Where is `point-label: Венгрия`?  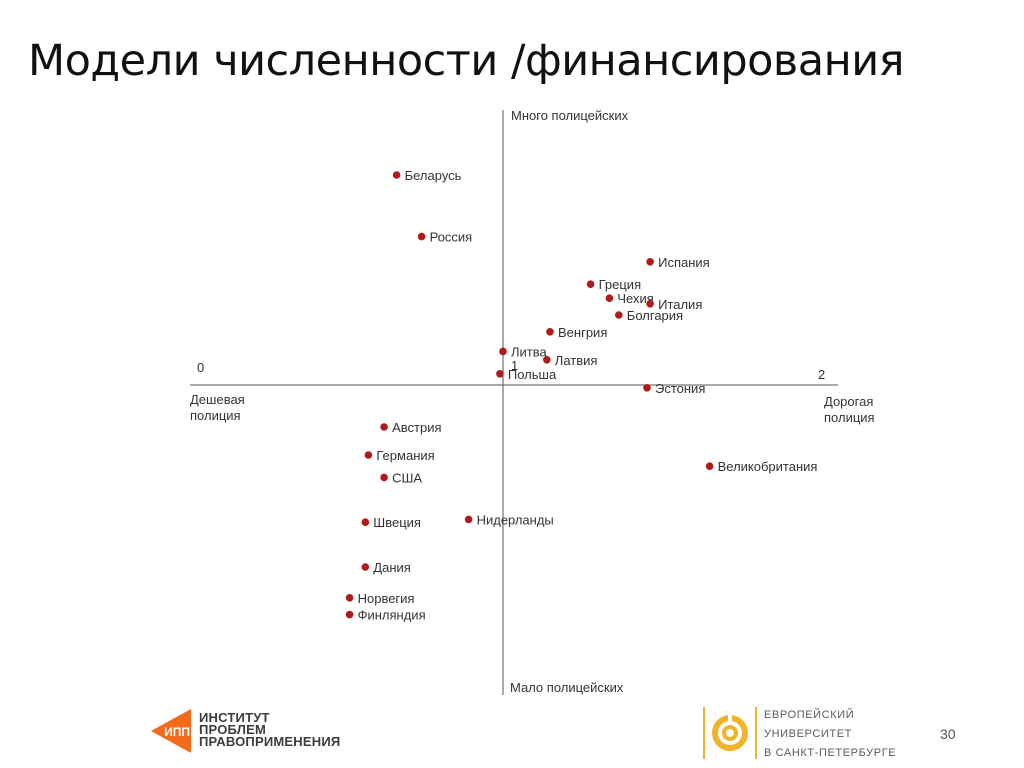
point-label: Венгрия is located at coordinates (582, 332).